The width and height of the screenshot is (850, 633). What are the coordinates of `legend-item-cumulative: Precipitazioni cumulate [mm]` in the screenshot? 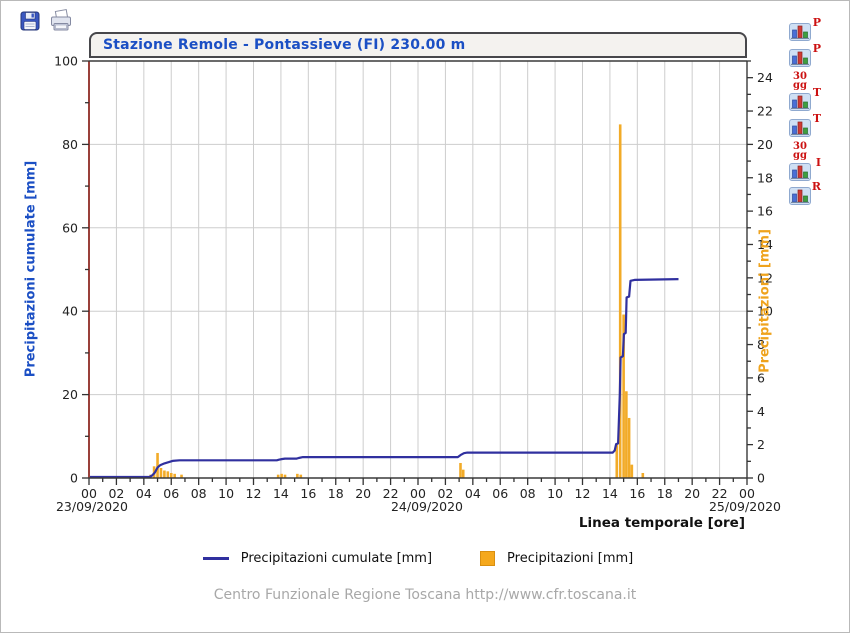 It's located at (317, 558).